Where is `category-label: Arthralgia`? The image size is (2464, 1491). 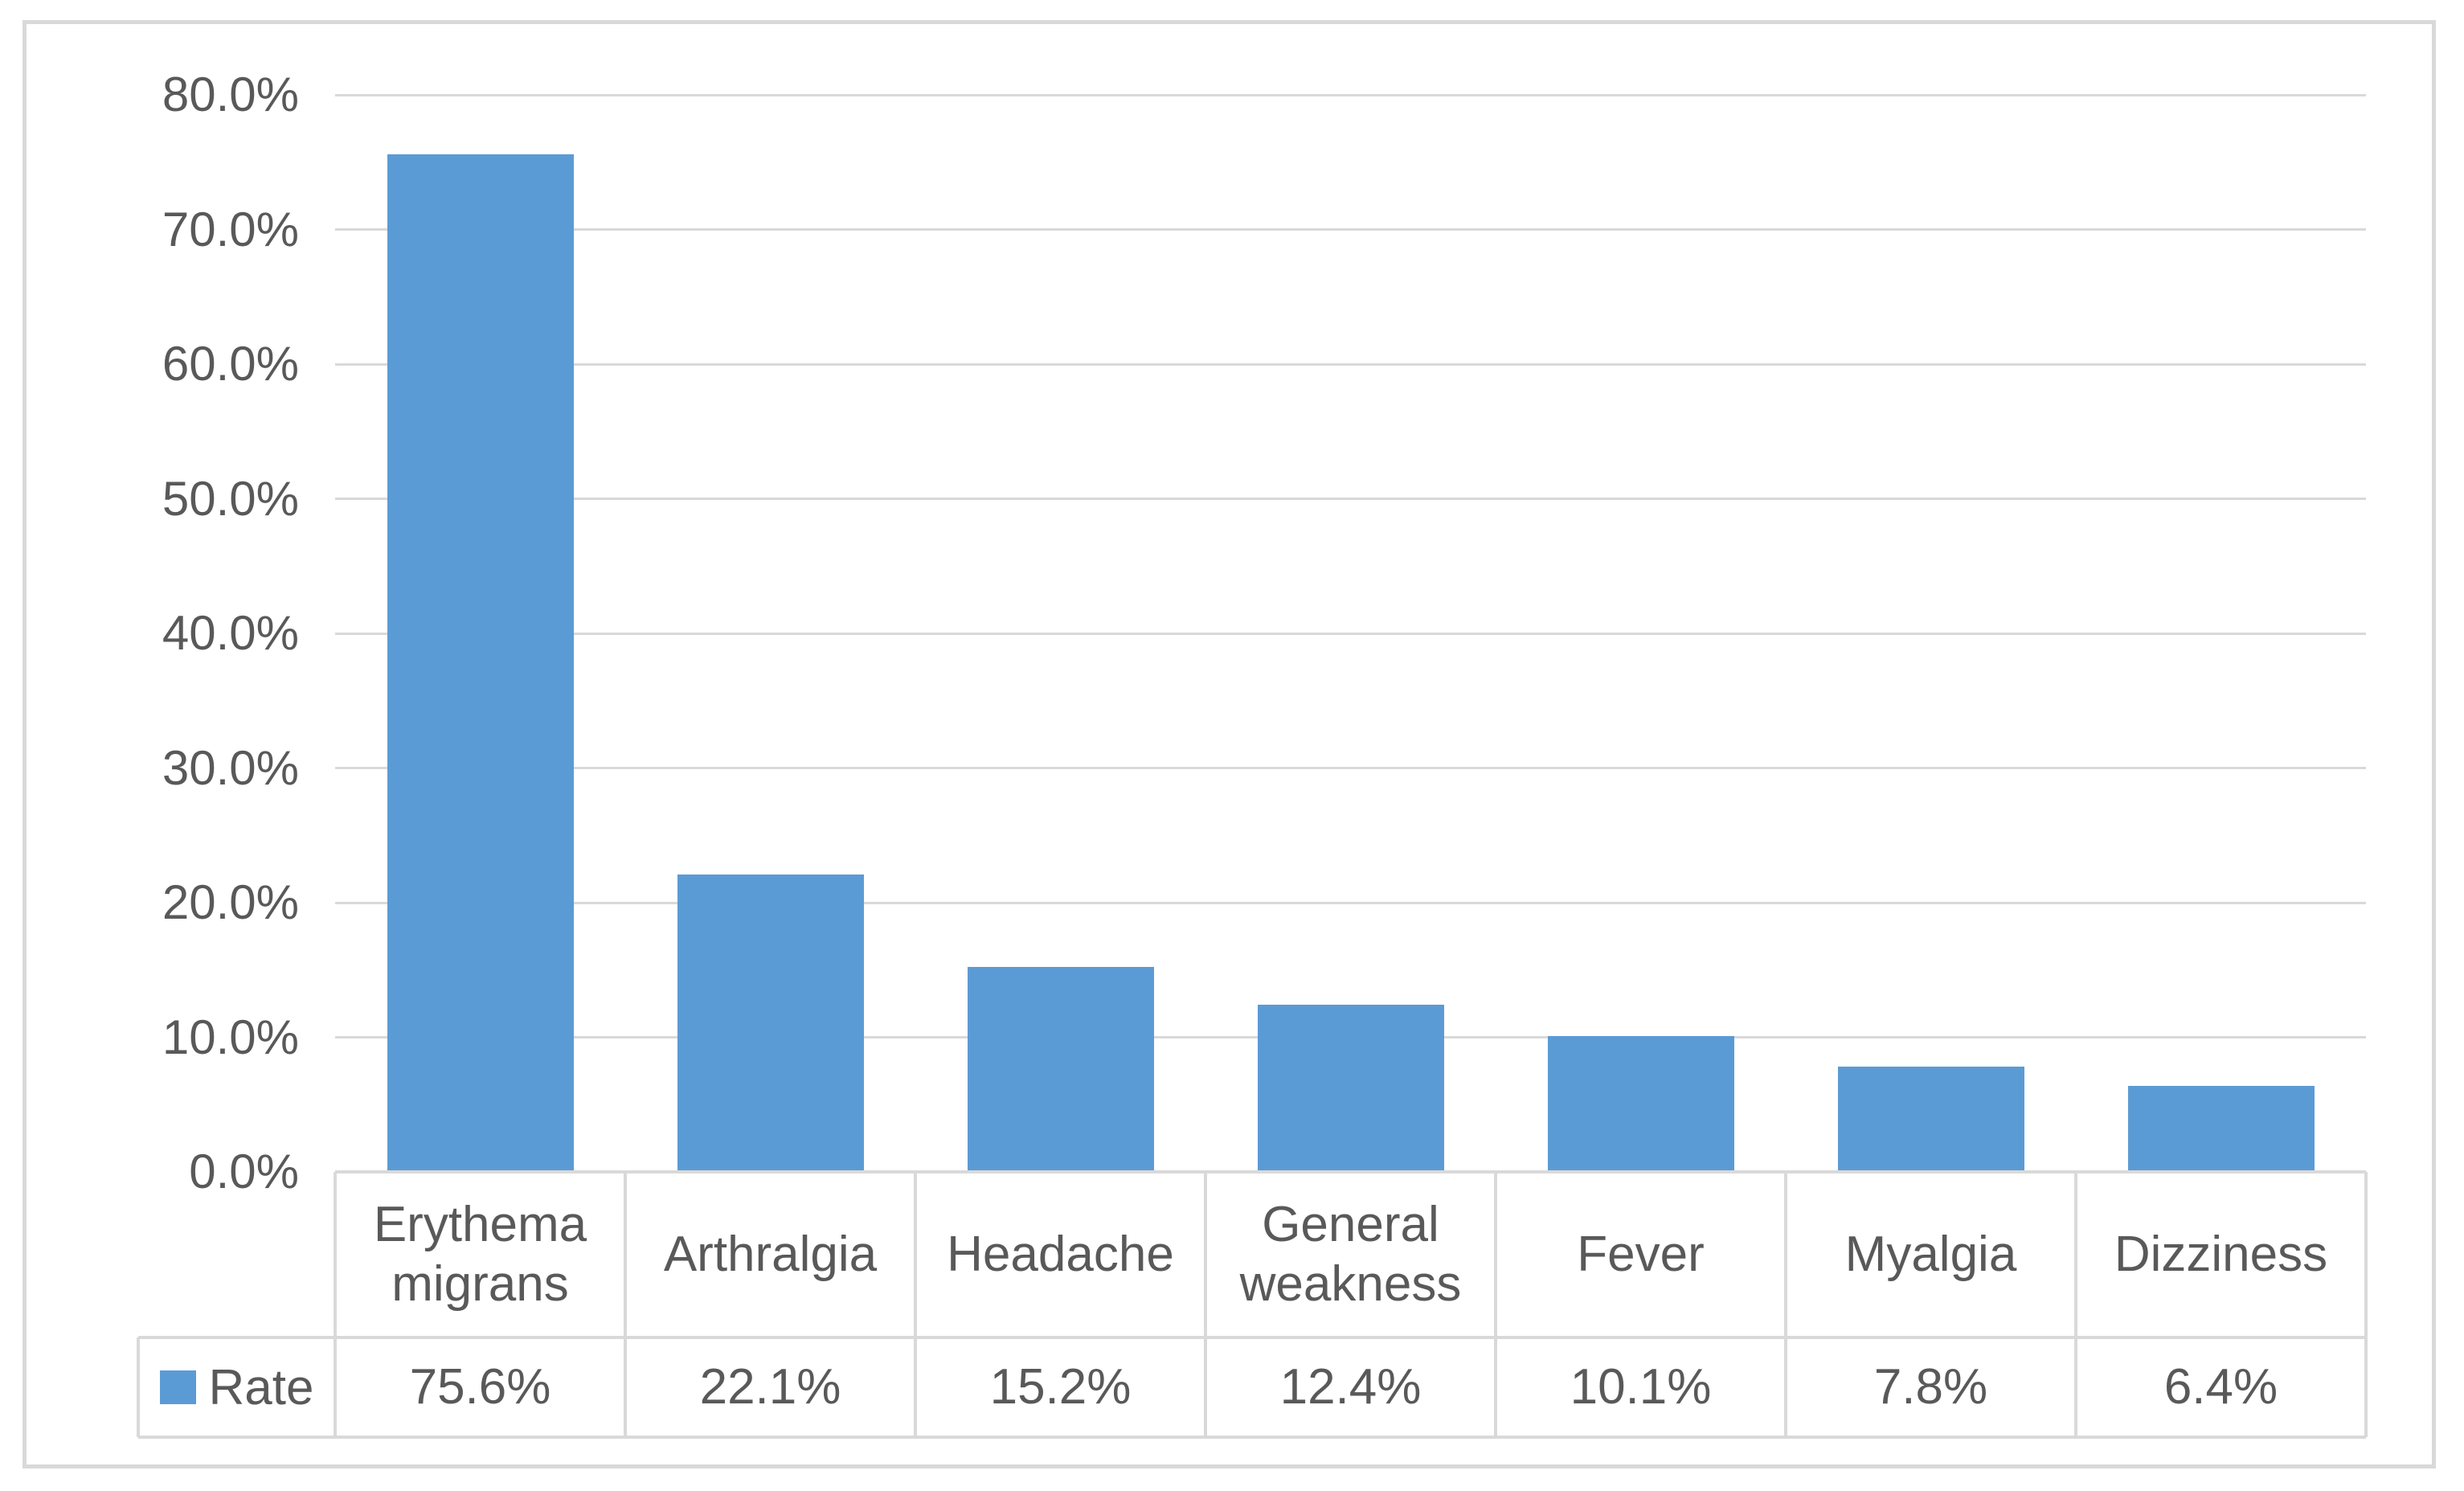
category-label: Arthralgia is located at coordinates (770, 1254).